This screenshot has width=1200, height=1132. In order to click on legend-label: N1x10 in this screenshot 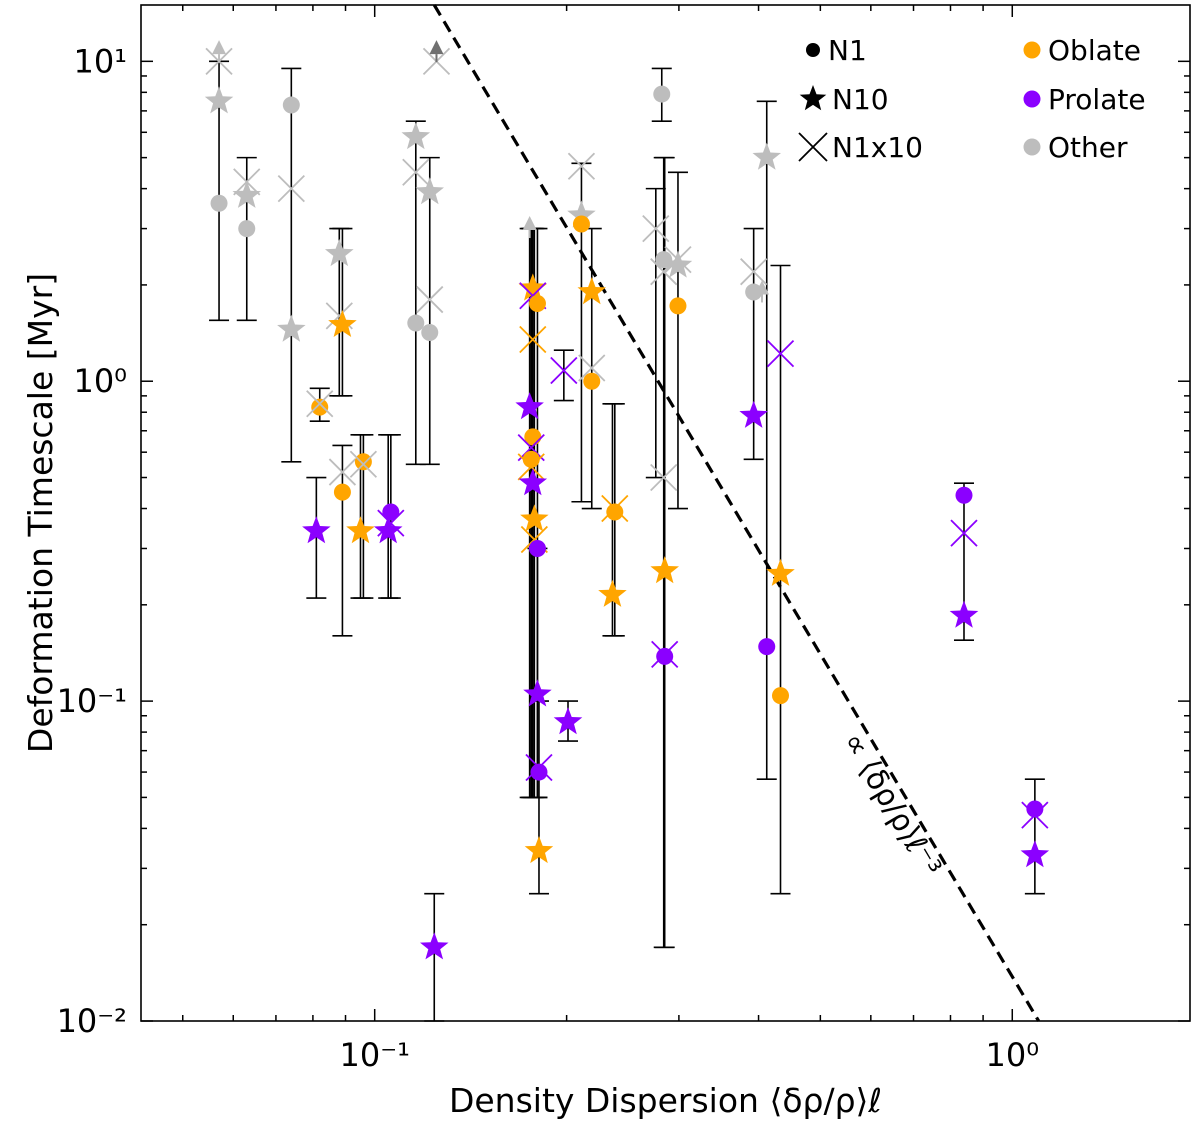, I will do `click(877, 147)`.